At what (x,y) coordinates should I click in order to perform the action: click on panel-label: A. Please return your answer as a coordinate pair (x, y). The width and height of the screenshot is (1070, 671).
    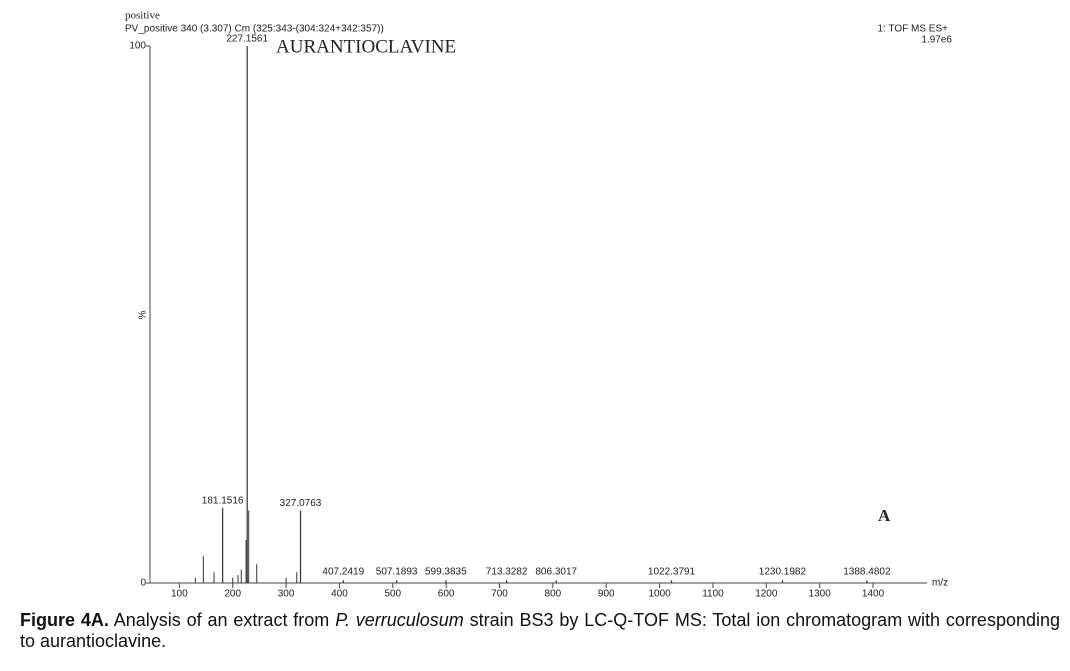
    Looking at the image, I should click on (884, 515).